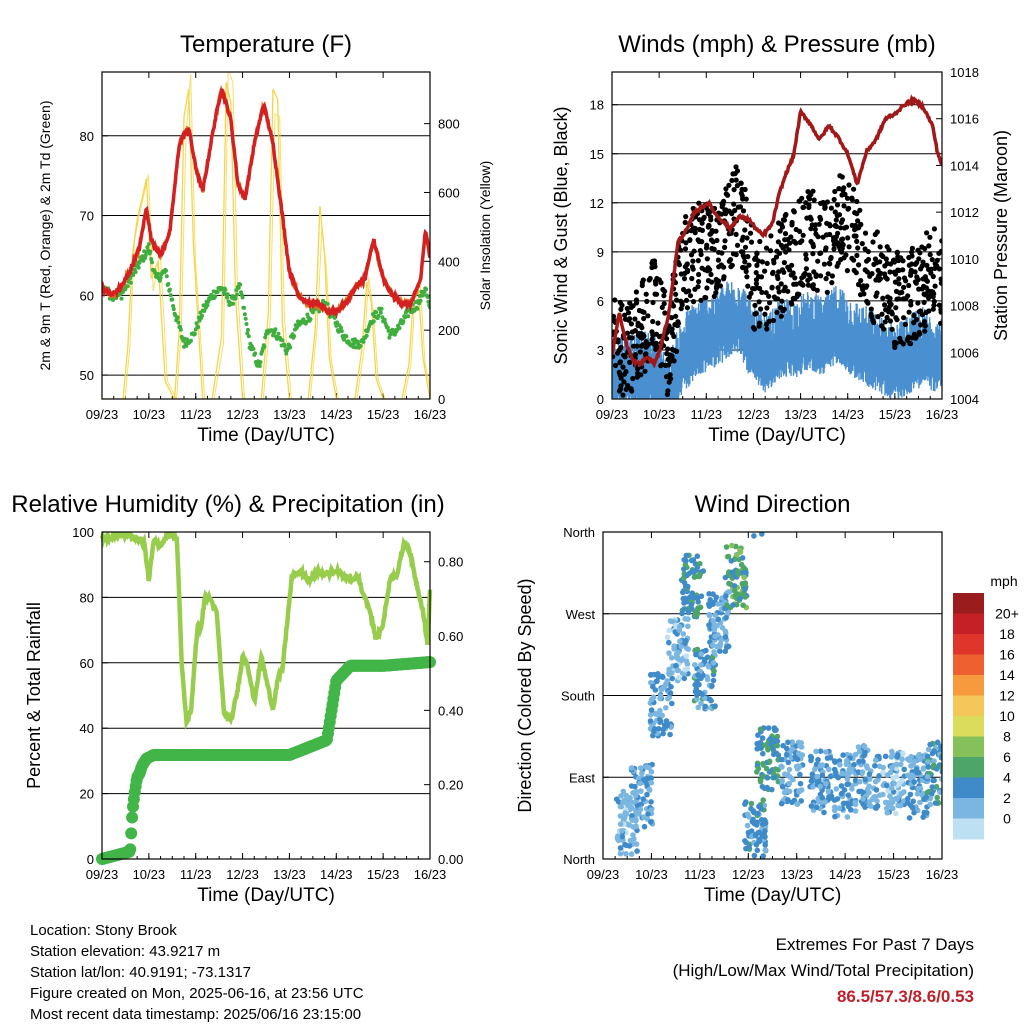  I want to click on x-tick-label: 14/23, so click(336, 874).